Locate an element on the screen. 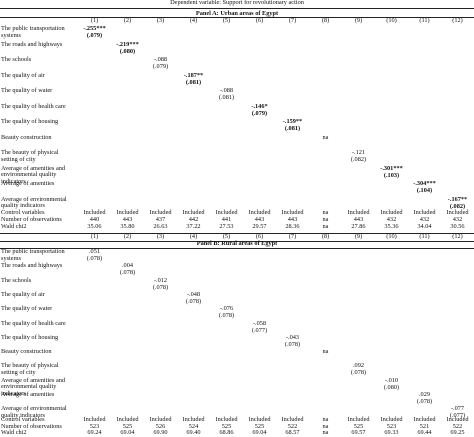 Image resolution: width=474 pixels, height=437 pixels. column-number: (2) is located at coordinates (127, 236).